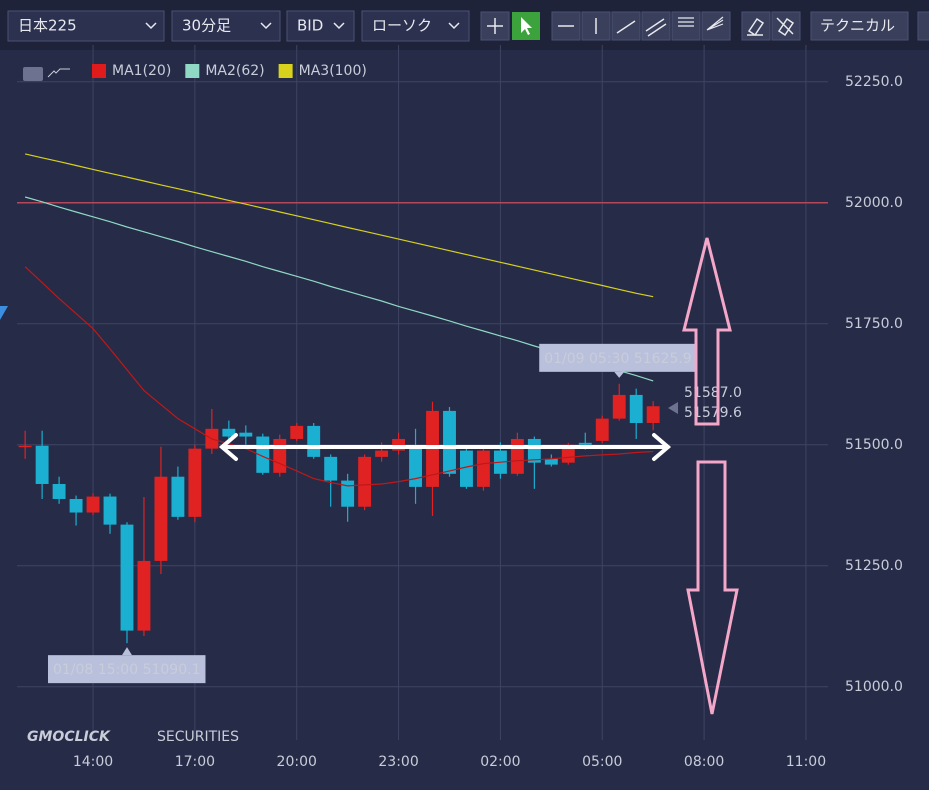 Image resolution: width=929 pixels, height=790 pixels. I want to click on y-tick-label: 51000.0, so click(874, 687).